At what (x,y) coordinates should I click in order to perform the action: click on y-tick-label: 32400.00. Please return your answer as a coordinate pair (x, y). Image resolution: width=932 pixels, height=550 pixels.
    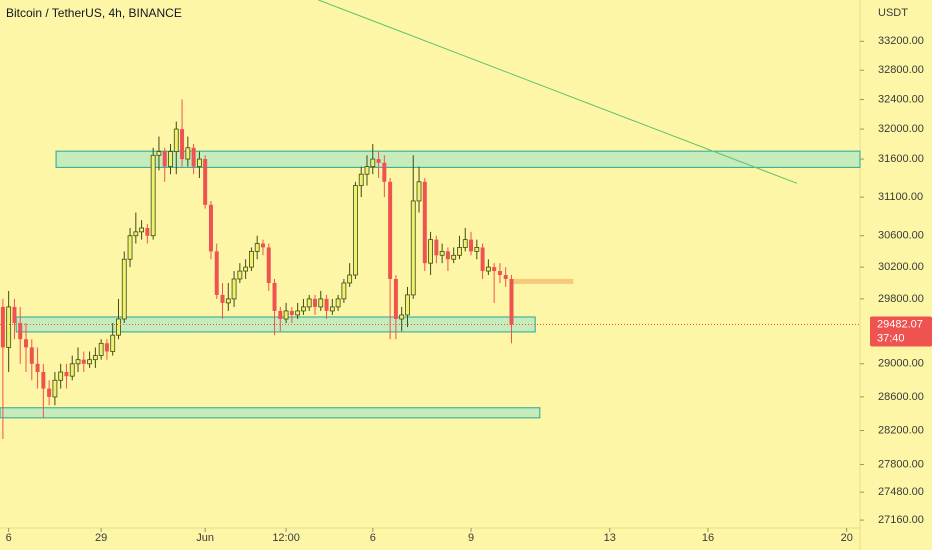
    Looking at the image, I should click on (901, 99).